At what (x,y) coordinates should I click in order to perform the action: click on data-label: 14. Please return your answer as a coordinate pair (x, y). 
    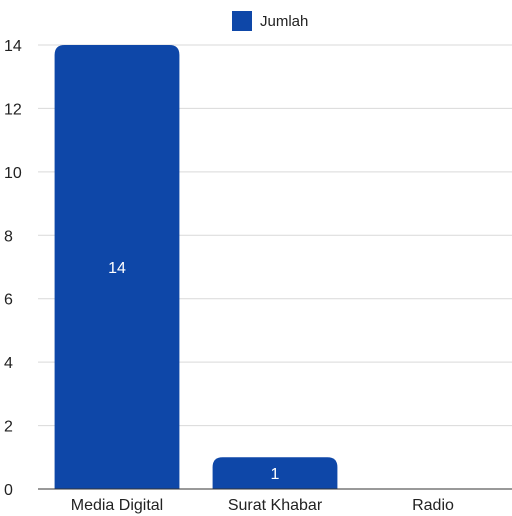
    Looking at the image, I should click on (117, 268).